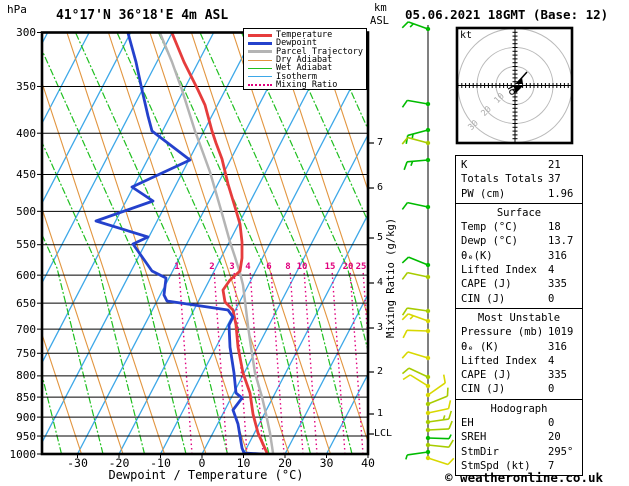  What do you see at coordinates (519, 179) in the screenshot?
I see `table-row: Totals Totals 37` at bounding box center [519, 179].